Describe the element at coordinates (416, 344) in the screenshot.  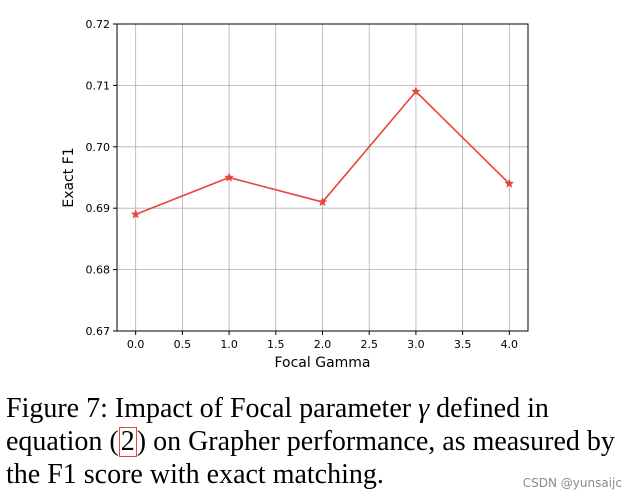
I see `x-tick-label: 3.0` at that location.